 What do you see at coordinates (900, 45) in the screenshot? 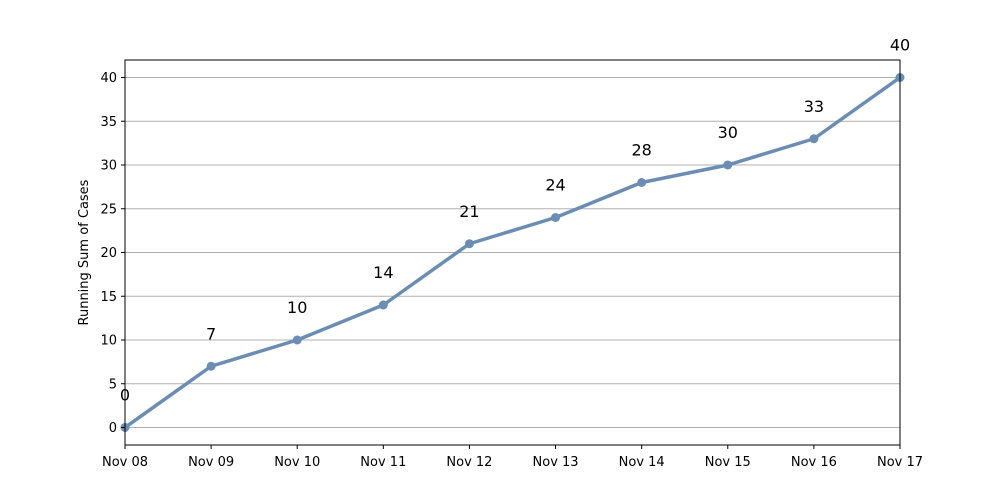
I see `data-label: 40` at bounding box center [900, 45].